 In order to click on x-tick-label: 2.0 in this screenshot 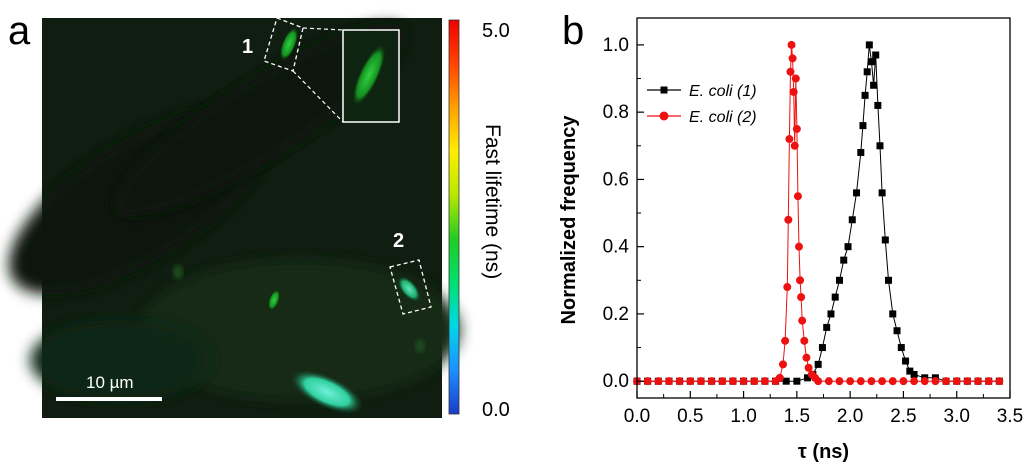, I will do `click(850, 416)`.